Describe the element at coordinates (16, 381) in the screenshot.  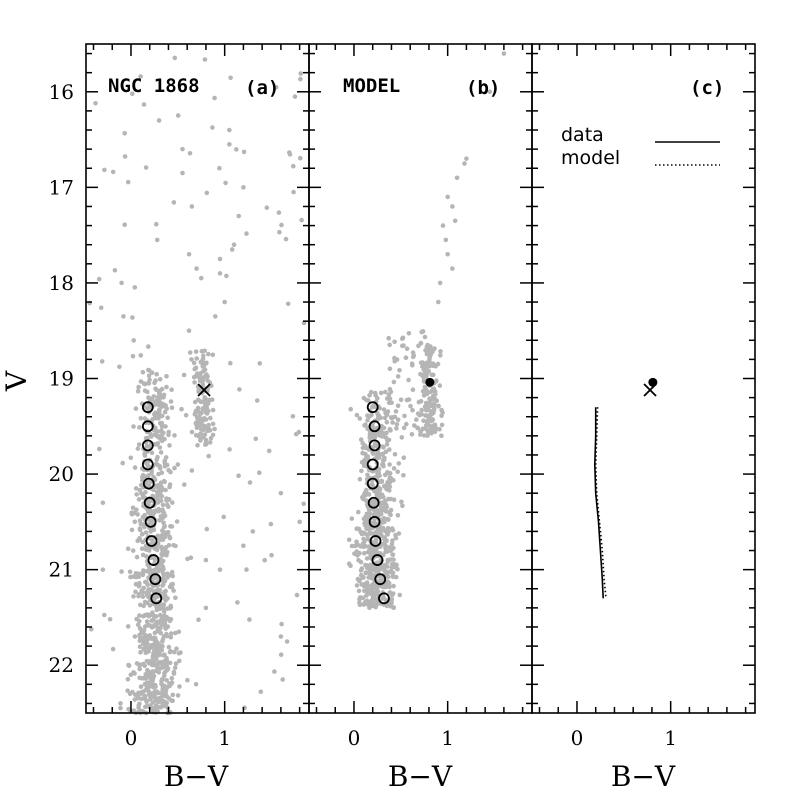
I see `y-axis-title: V` at that location.